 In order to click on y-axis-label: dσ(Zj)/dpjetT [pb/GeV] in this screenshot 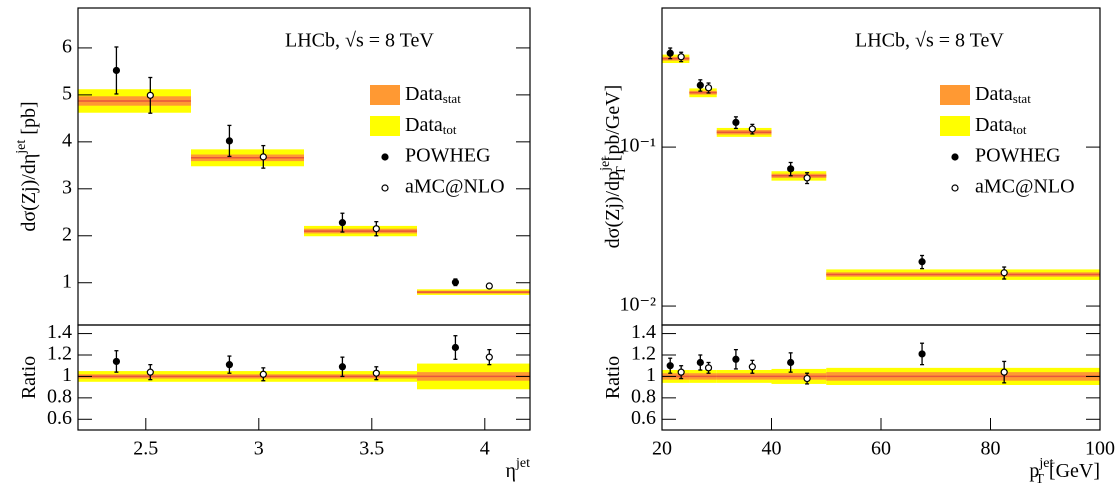, I will do `click(613, 167)`.